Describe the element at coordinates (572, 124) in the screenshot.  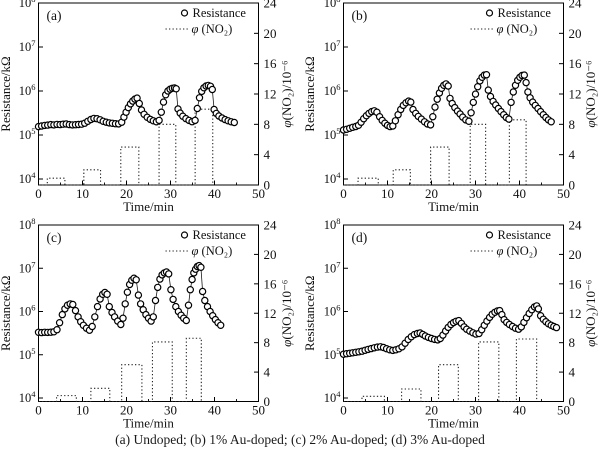
I see `y-tick-label: 8` at that location.